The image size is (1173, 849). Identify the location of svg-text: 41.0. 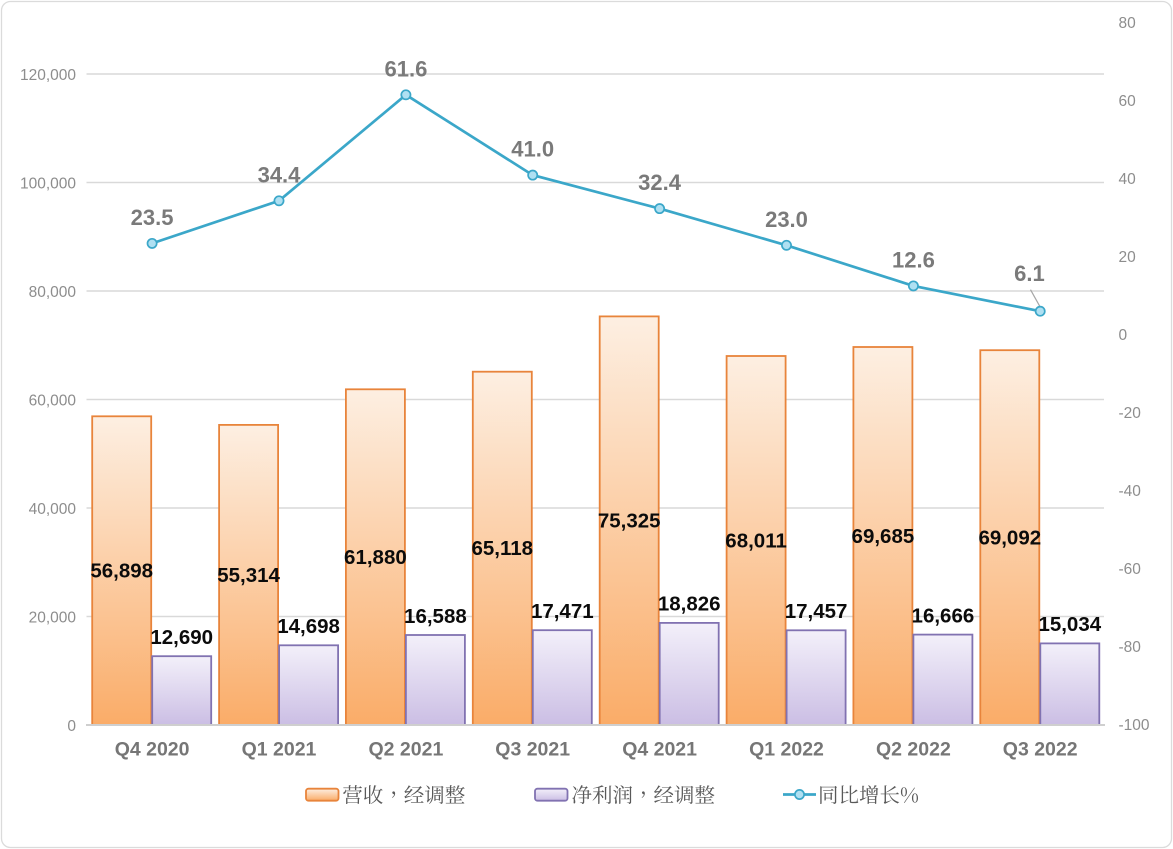
(532, 149).